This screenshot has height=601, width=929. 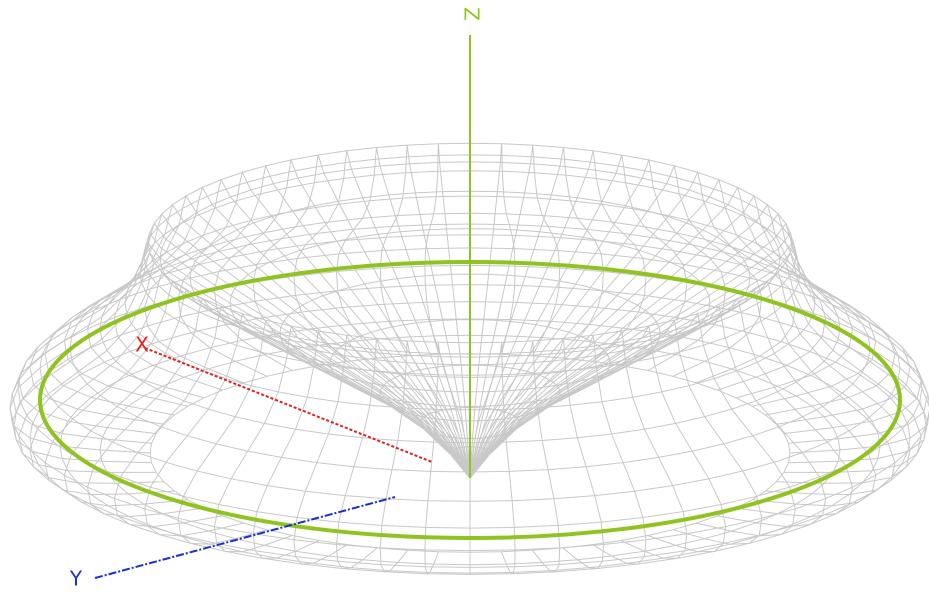 I want to click on z-axis-label: Z, so click(x=472, y=14).